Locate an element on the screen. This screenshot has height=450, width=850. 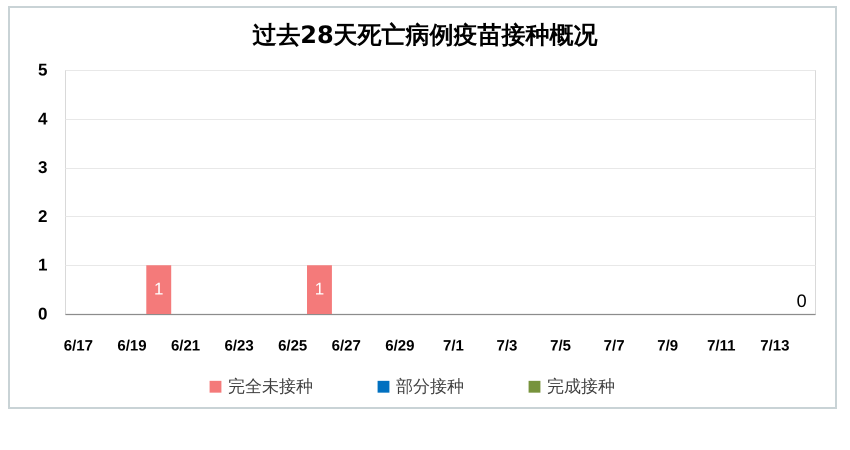
x-tick-label: 7/3 is located at coordinates (507, 346).